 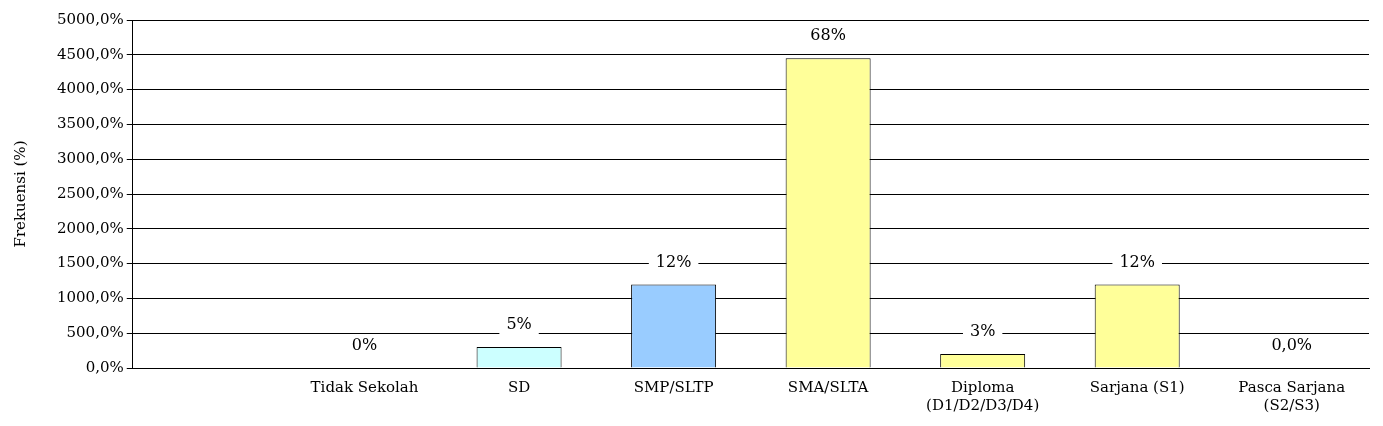 What do you see at coordinates (90, 262) in the screenshot?
I see `y-tick-label: 1500,0%` at bounding box center [90, 262].